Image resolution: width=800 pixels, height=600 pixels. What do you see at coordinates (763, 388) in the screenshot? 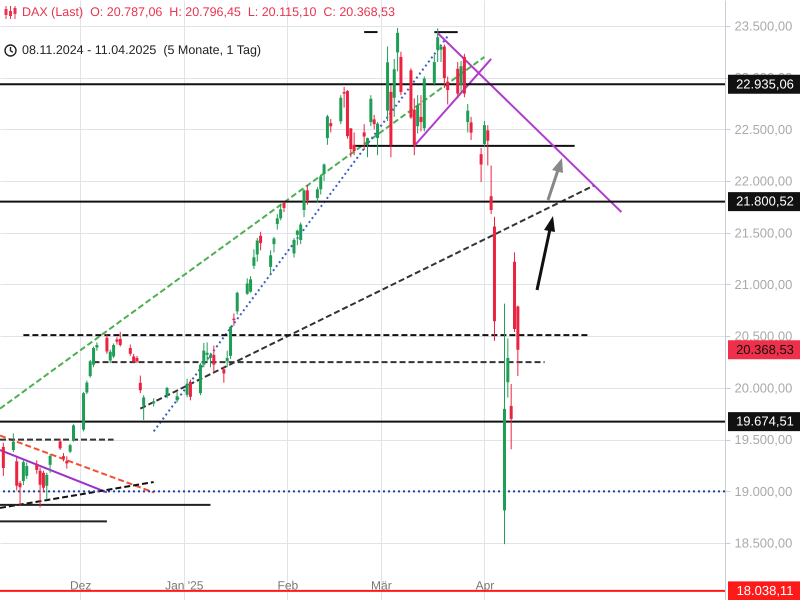
I see `y-tick-label: 20.000,00` at bounding box center [763, 388].